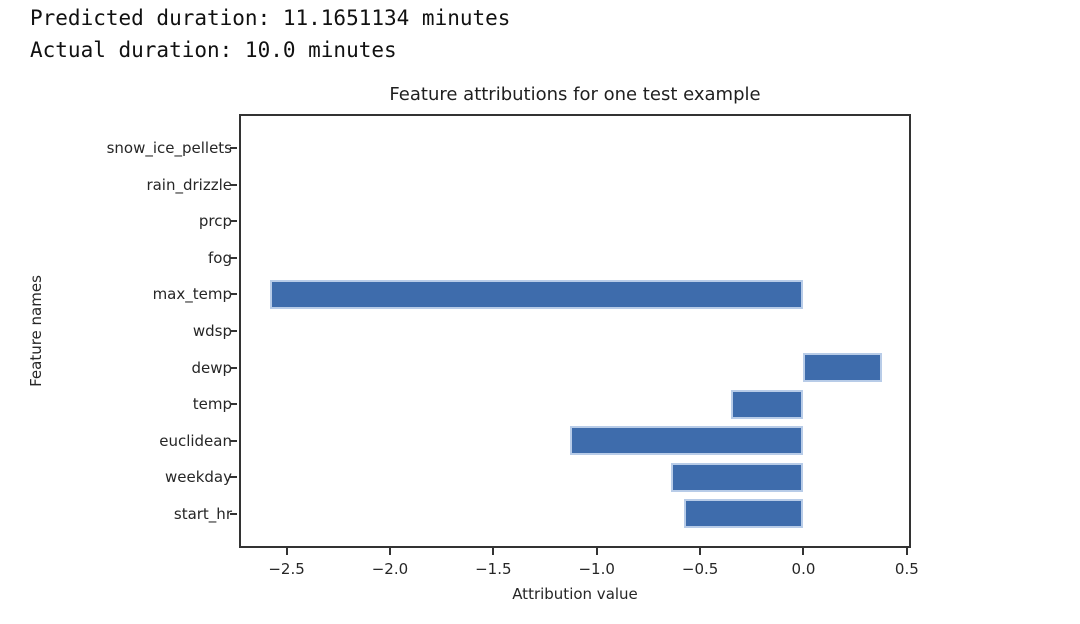 This screenshot has height=624, width=1080. I want to click on xtick-label-−2.5: −2.5, so click(286, 569).